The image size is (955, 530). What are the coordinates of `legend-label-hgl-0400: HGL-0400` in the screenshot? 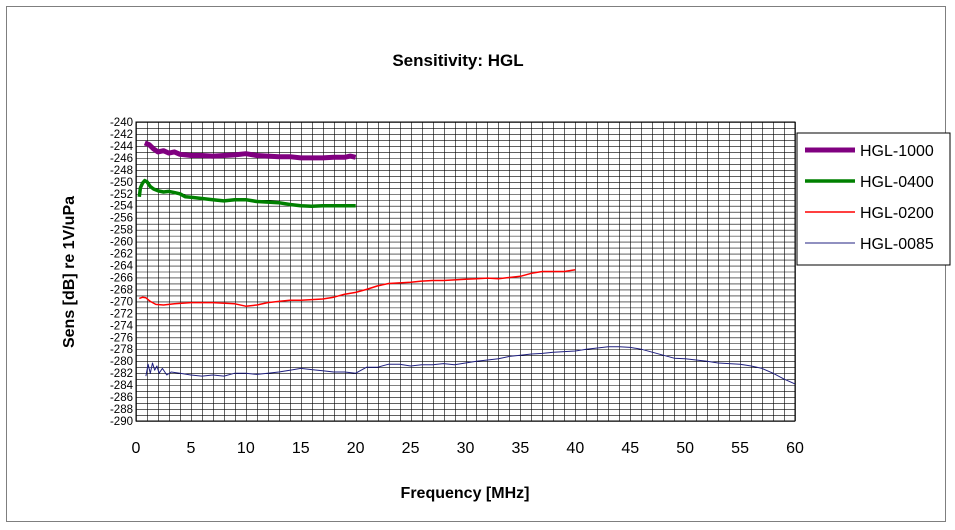 It's located at (897, 182).